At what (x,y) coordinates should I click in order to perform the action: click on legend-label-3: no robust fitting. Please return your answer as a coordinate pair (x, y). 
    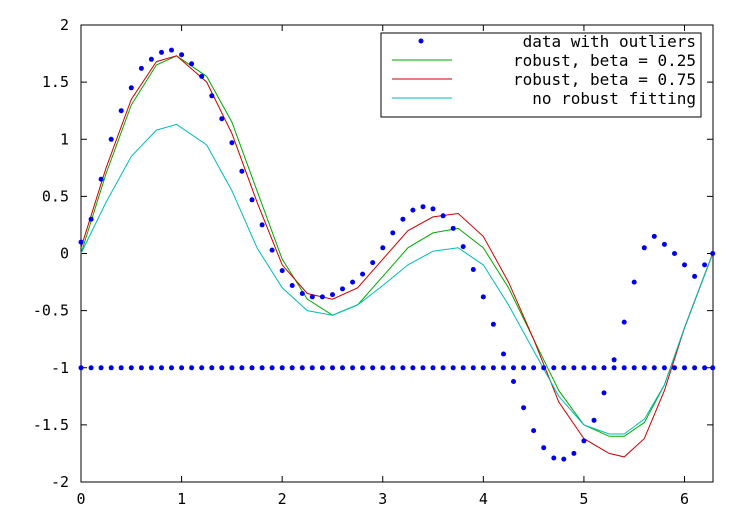
    Looking at the image, I should click on (614, 98).